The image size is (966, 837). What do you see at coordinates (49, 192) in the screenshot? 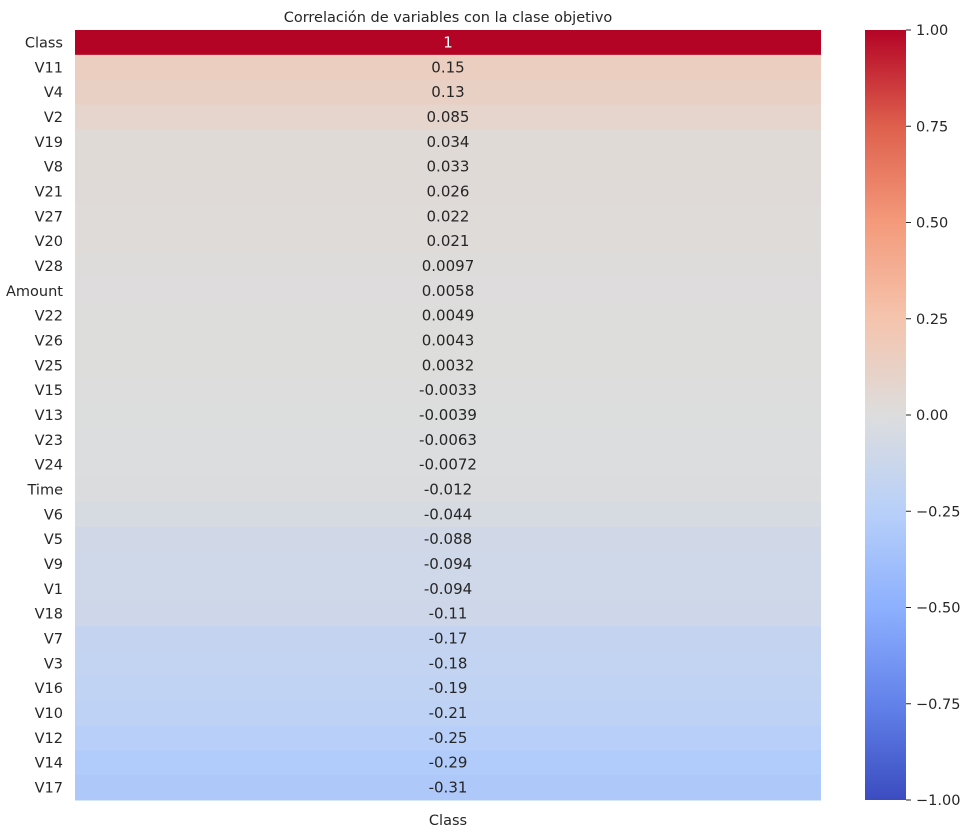
I see `row-tick-label: V21` at bounding box center [49, 192].